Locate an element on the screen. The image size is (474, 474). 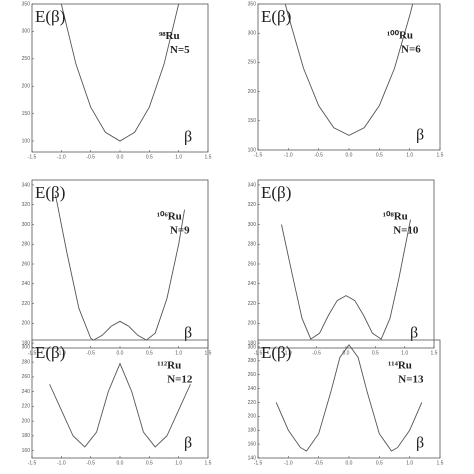
annotation: N=5 is located at coordinates (180, 50).